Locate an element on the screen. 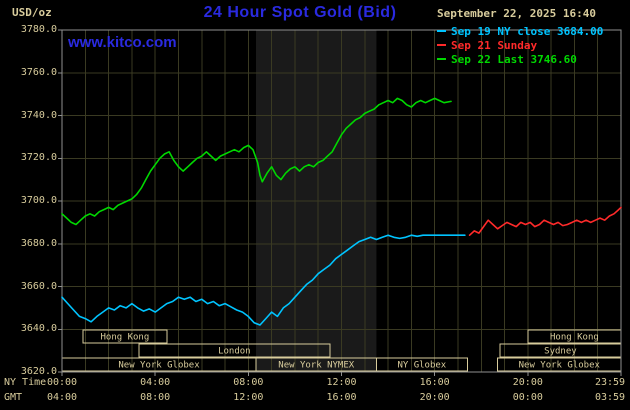  x-axis-label-ny: 00:00 is located at coordinates (62, 382).